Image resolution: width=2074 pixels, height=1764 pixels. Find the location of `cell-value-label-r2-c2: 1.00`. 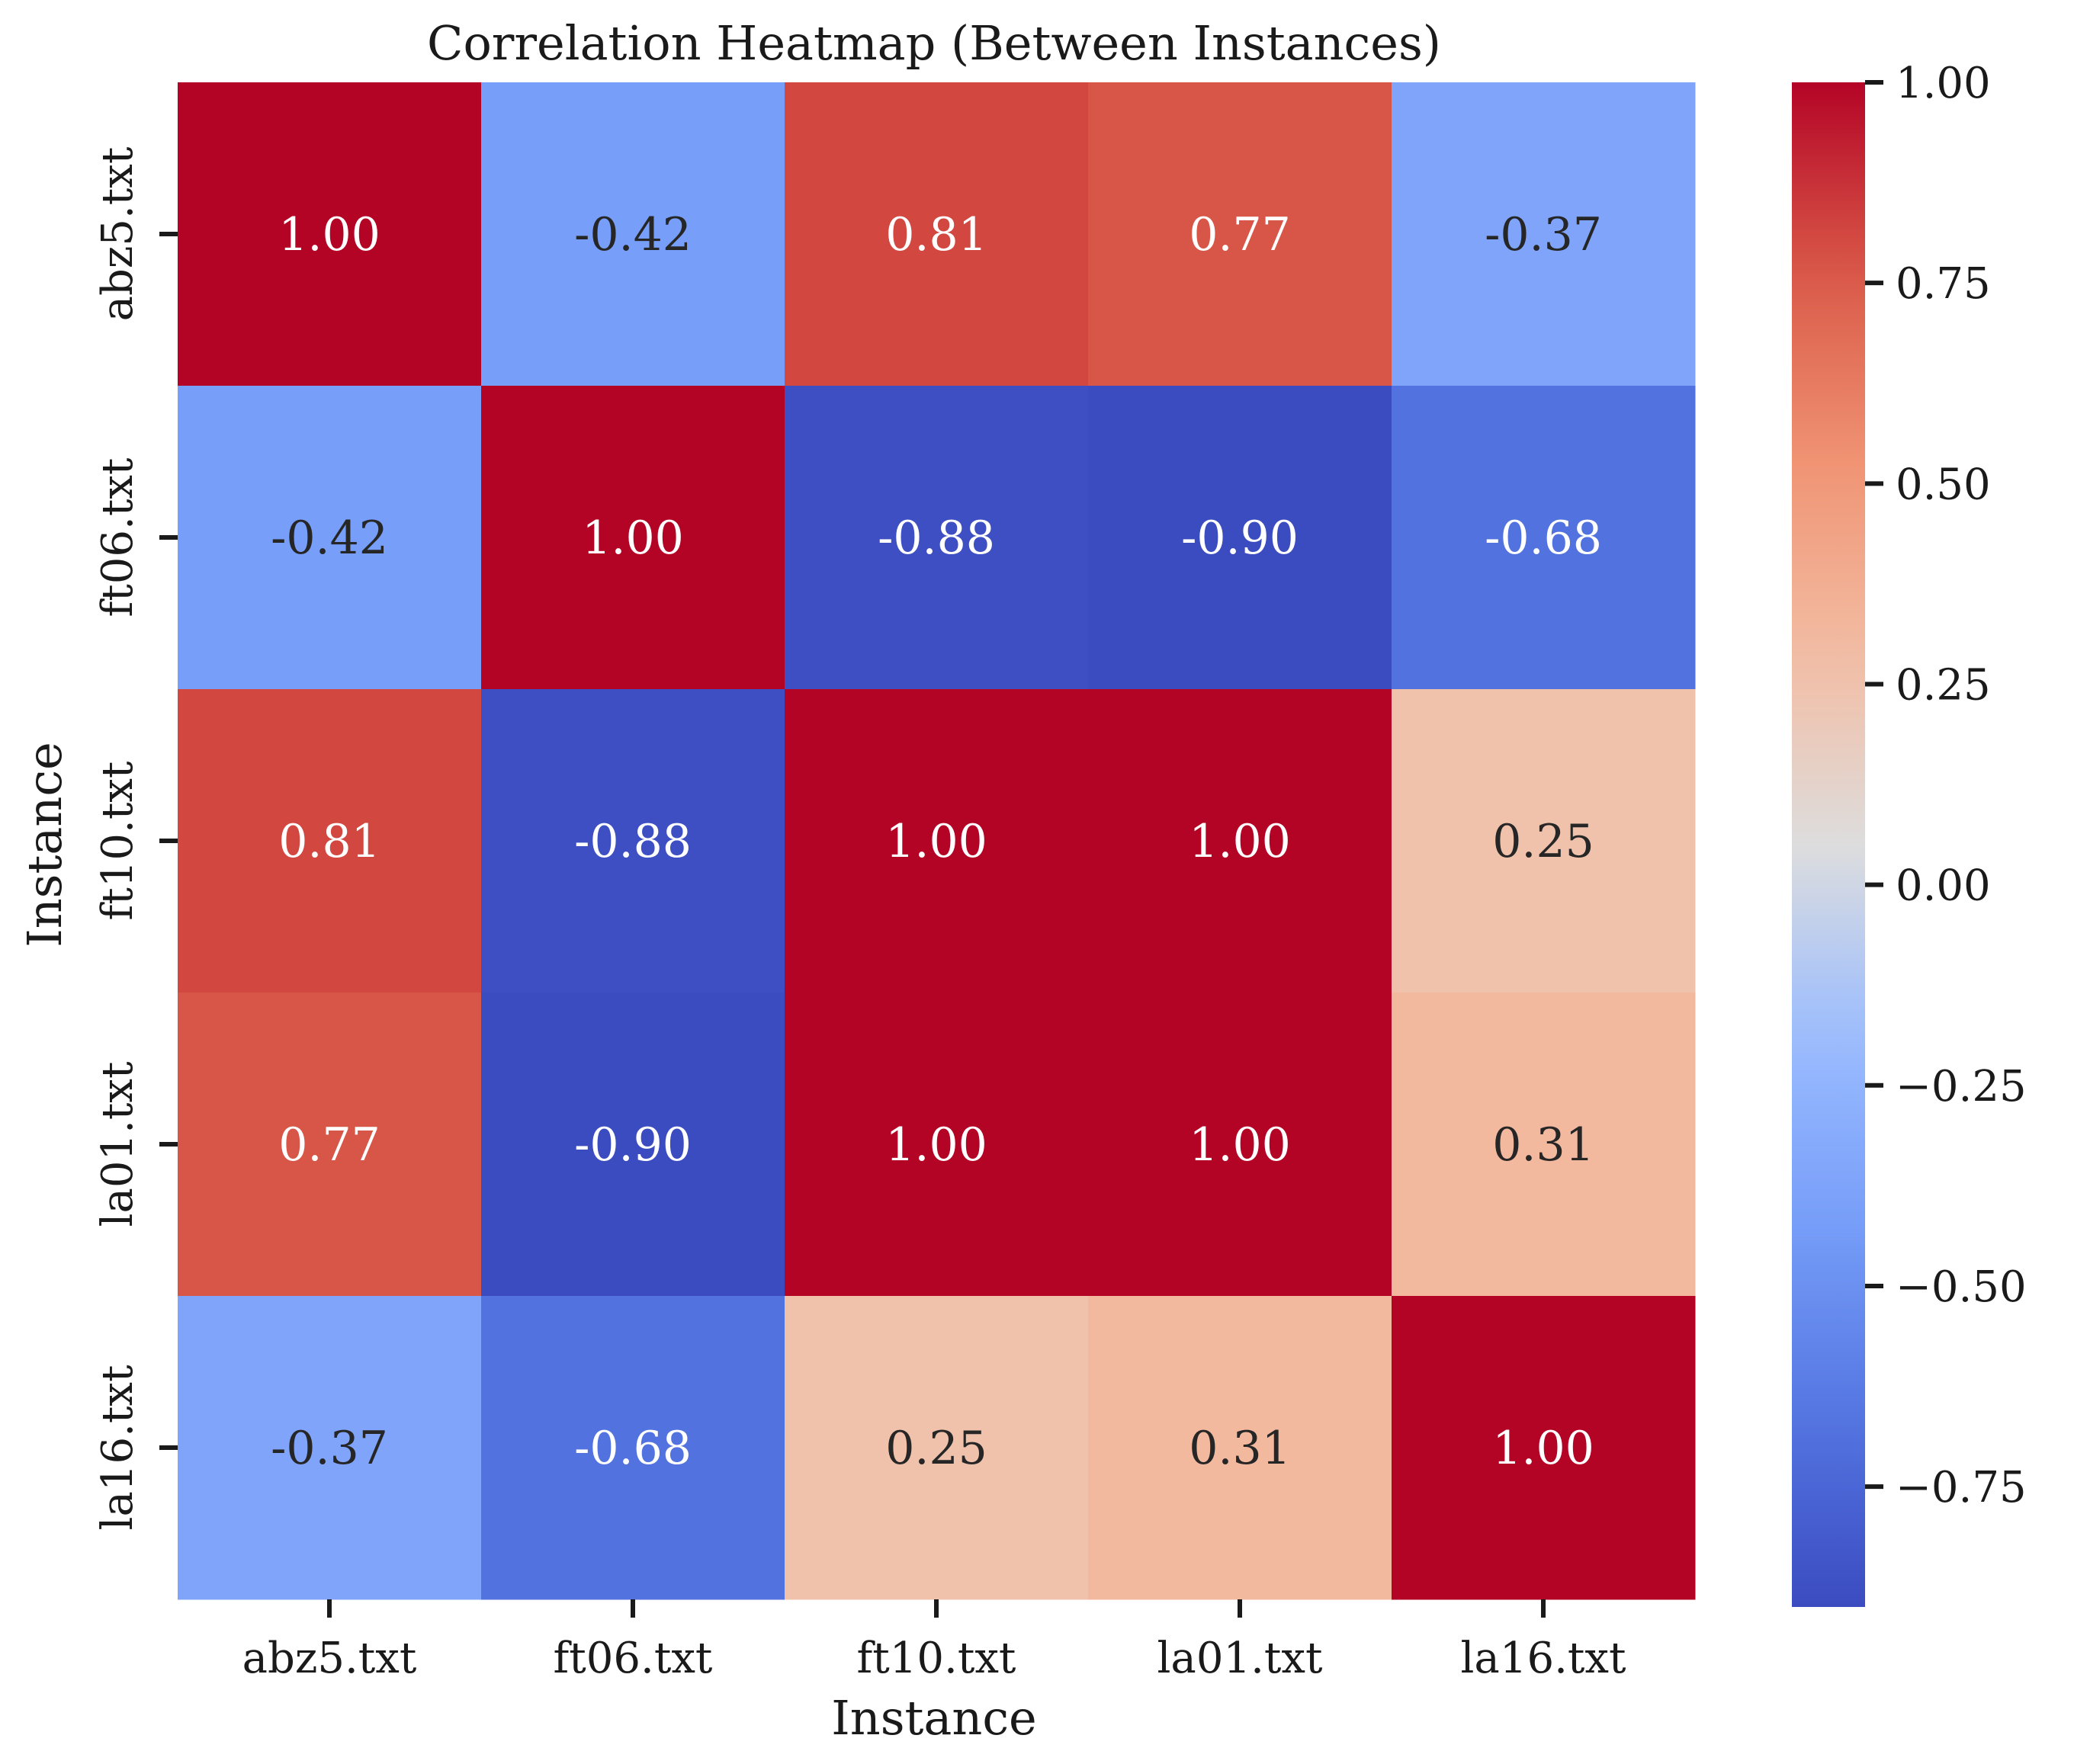

cell-value-label-r2-c2: 1.00 is located at coordinates (936, 841).